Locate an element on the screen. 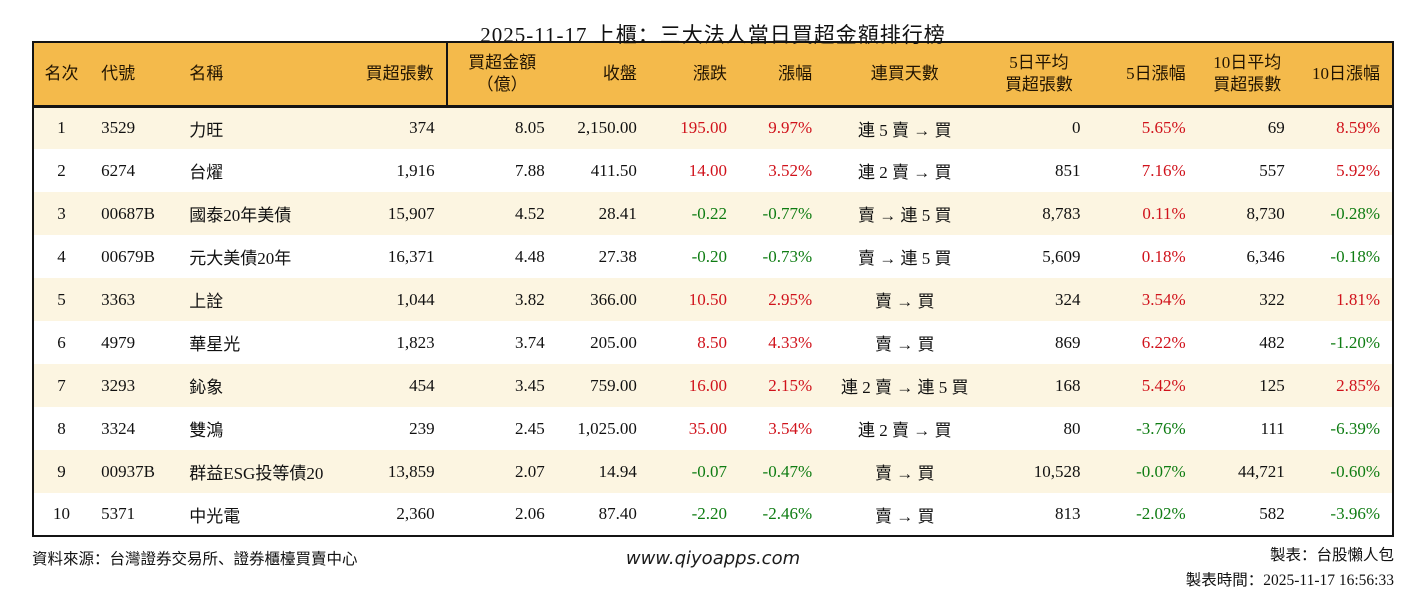 The height and width of the screenshot is (612, 1426). cell-avg5-volume: 80 is located at coordinates (1072, 428).